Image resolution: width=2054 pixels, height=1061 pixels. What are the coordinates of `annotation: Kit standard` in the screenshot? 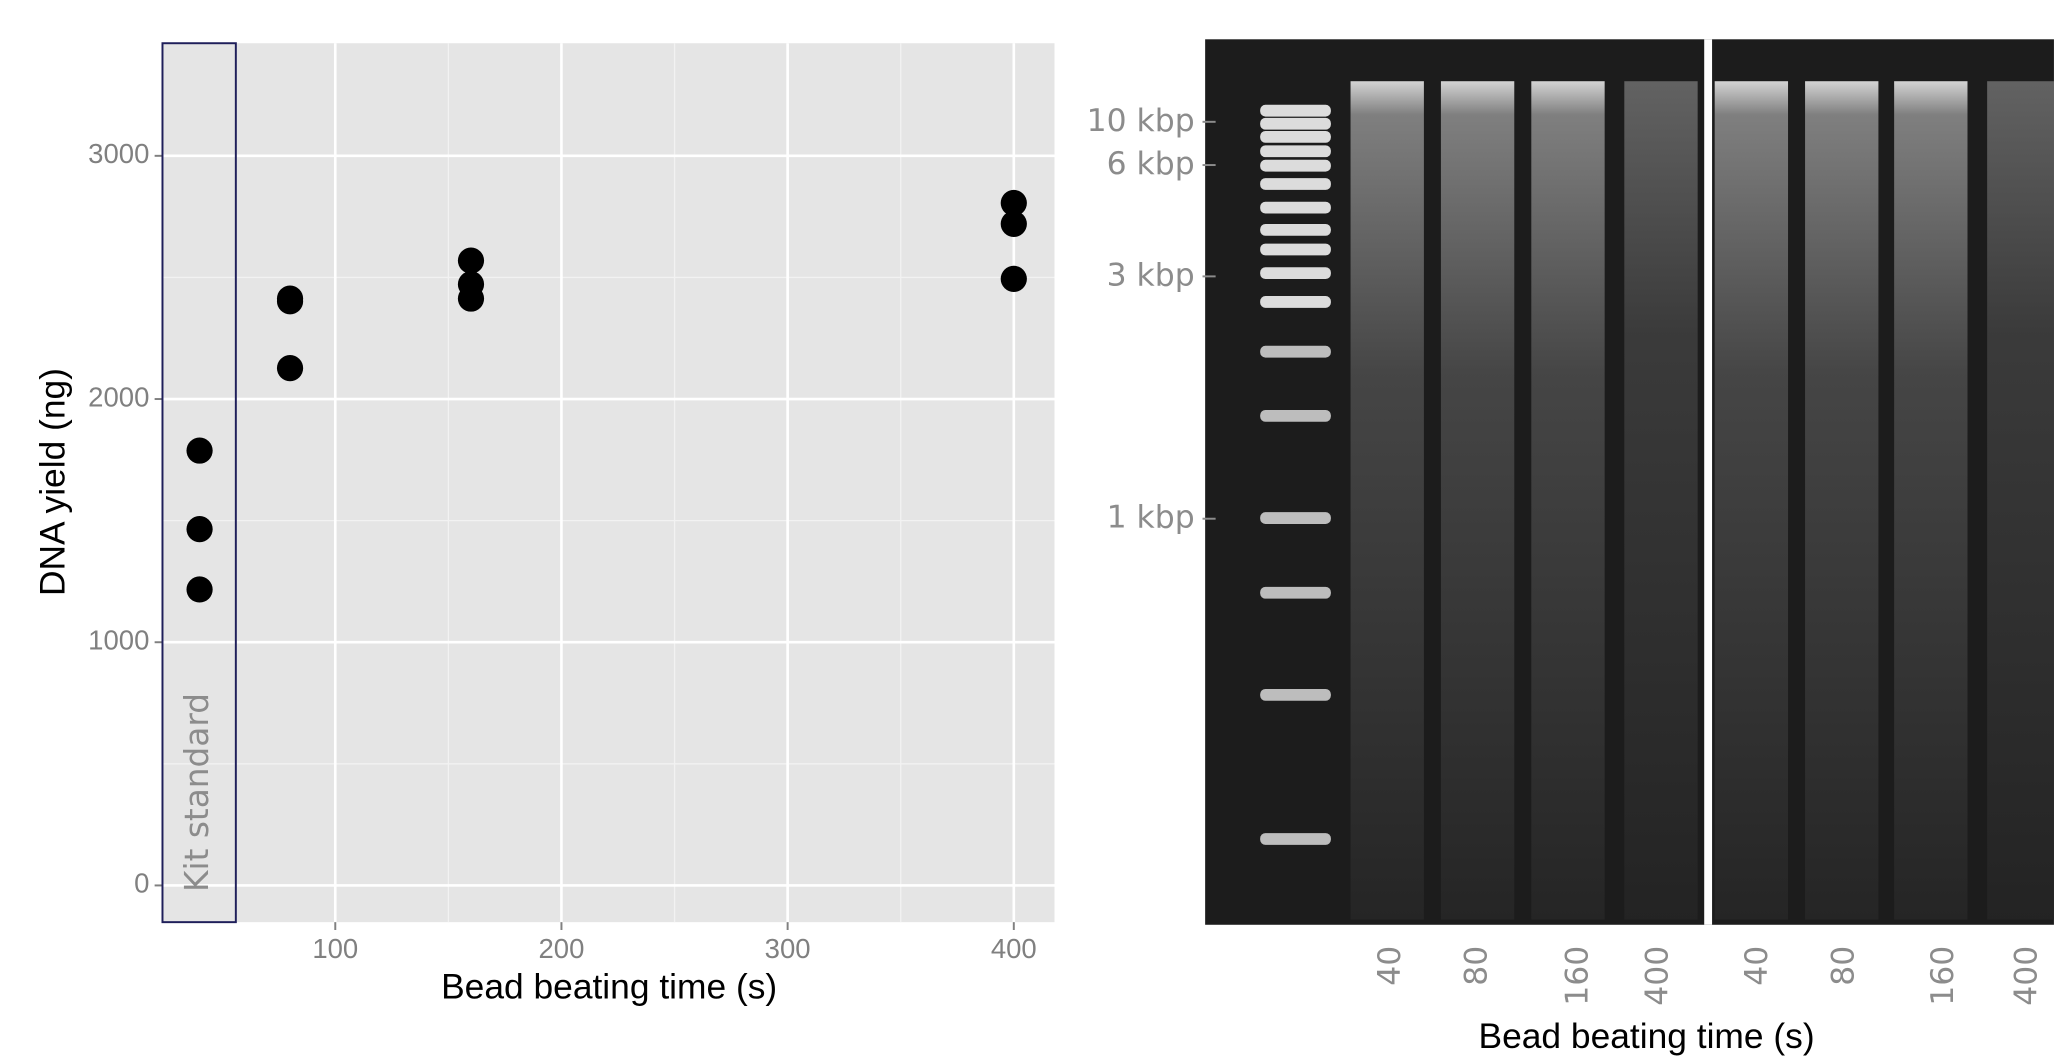 It's located at (197, 792).